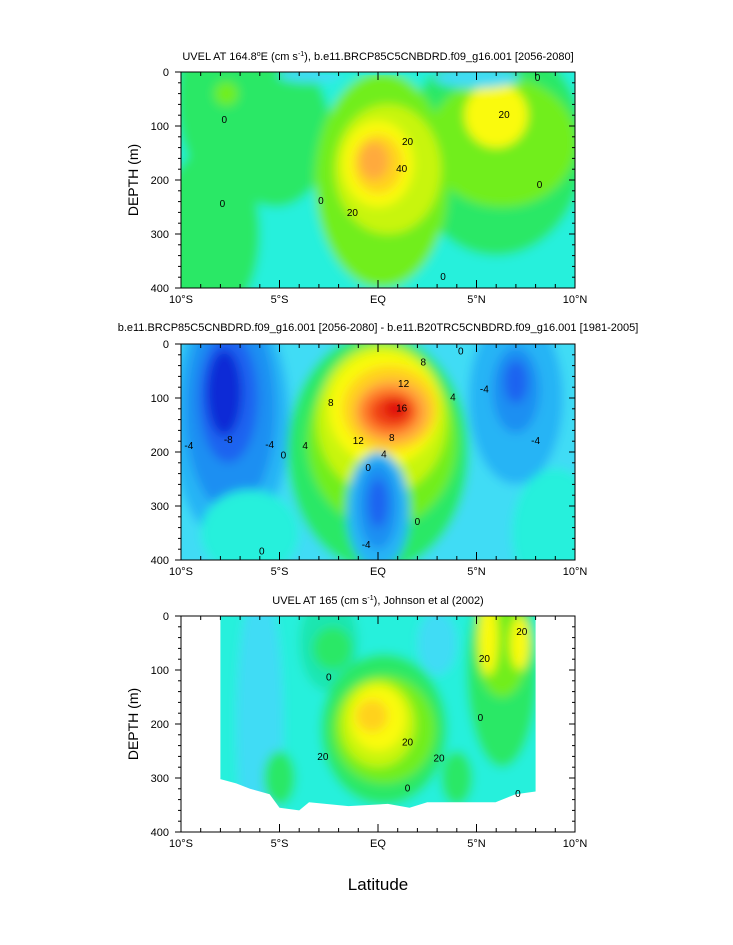 This screenshot has height=945, width=733. I want to click on panel-3-contour-fill, so click(378, 713).